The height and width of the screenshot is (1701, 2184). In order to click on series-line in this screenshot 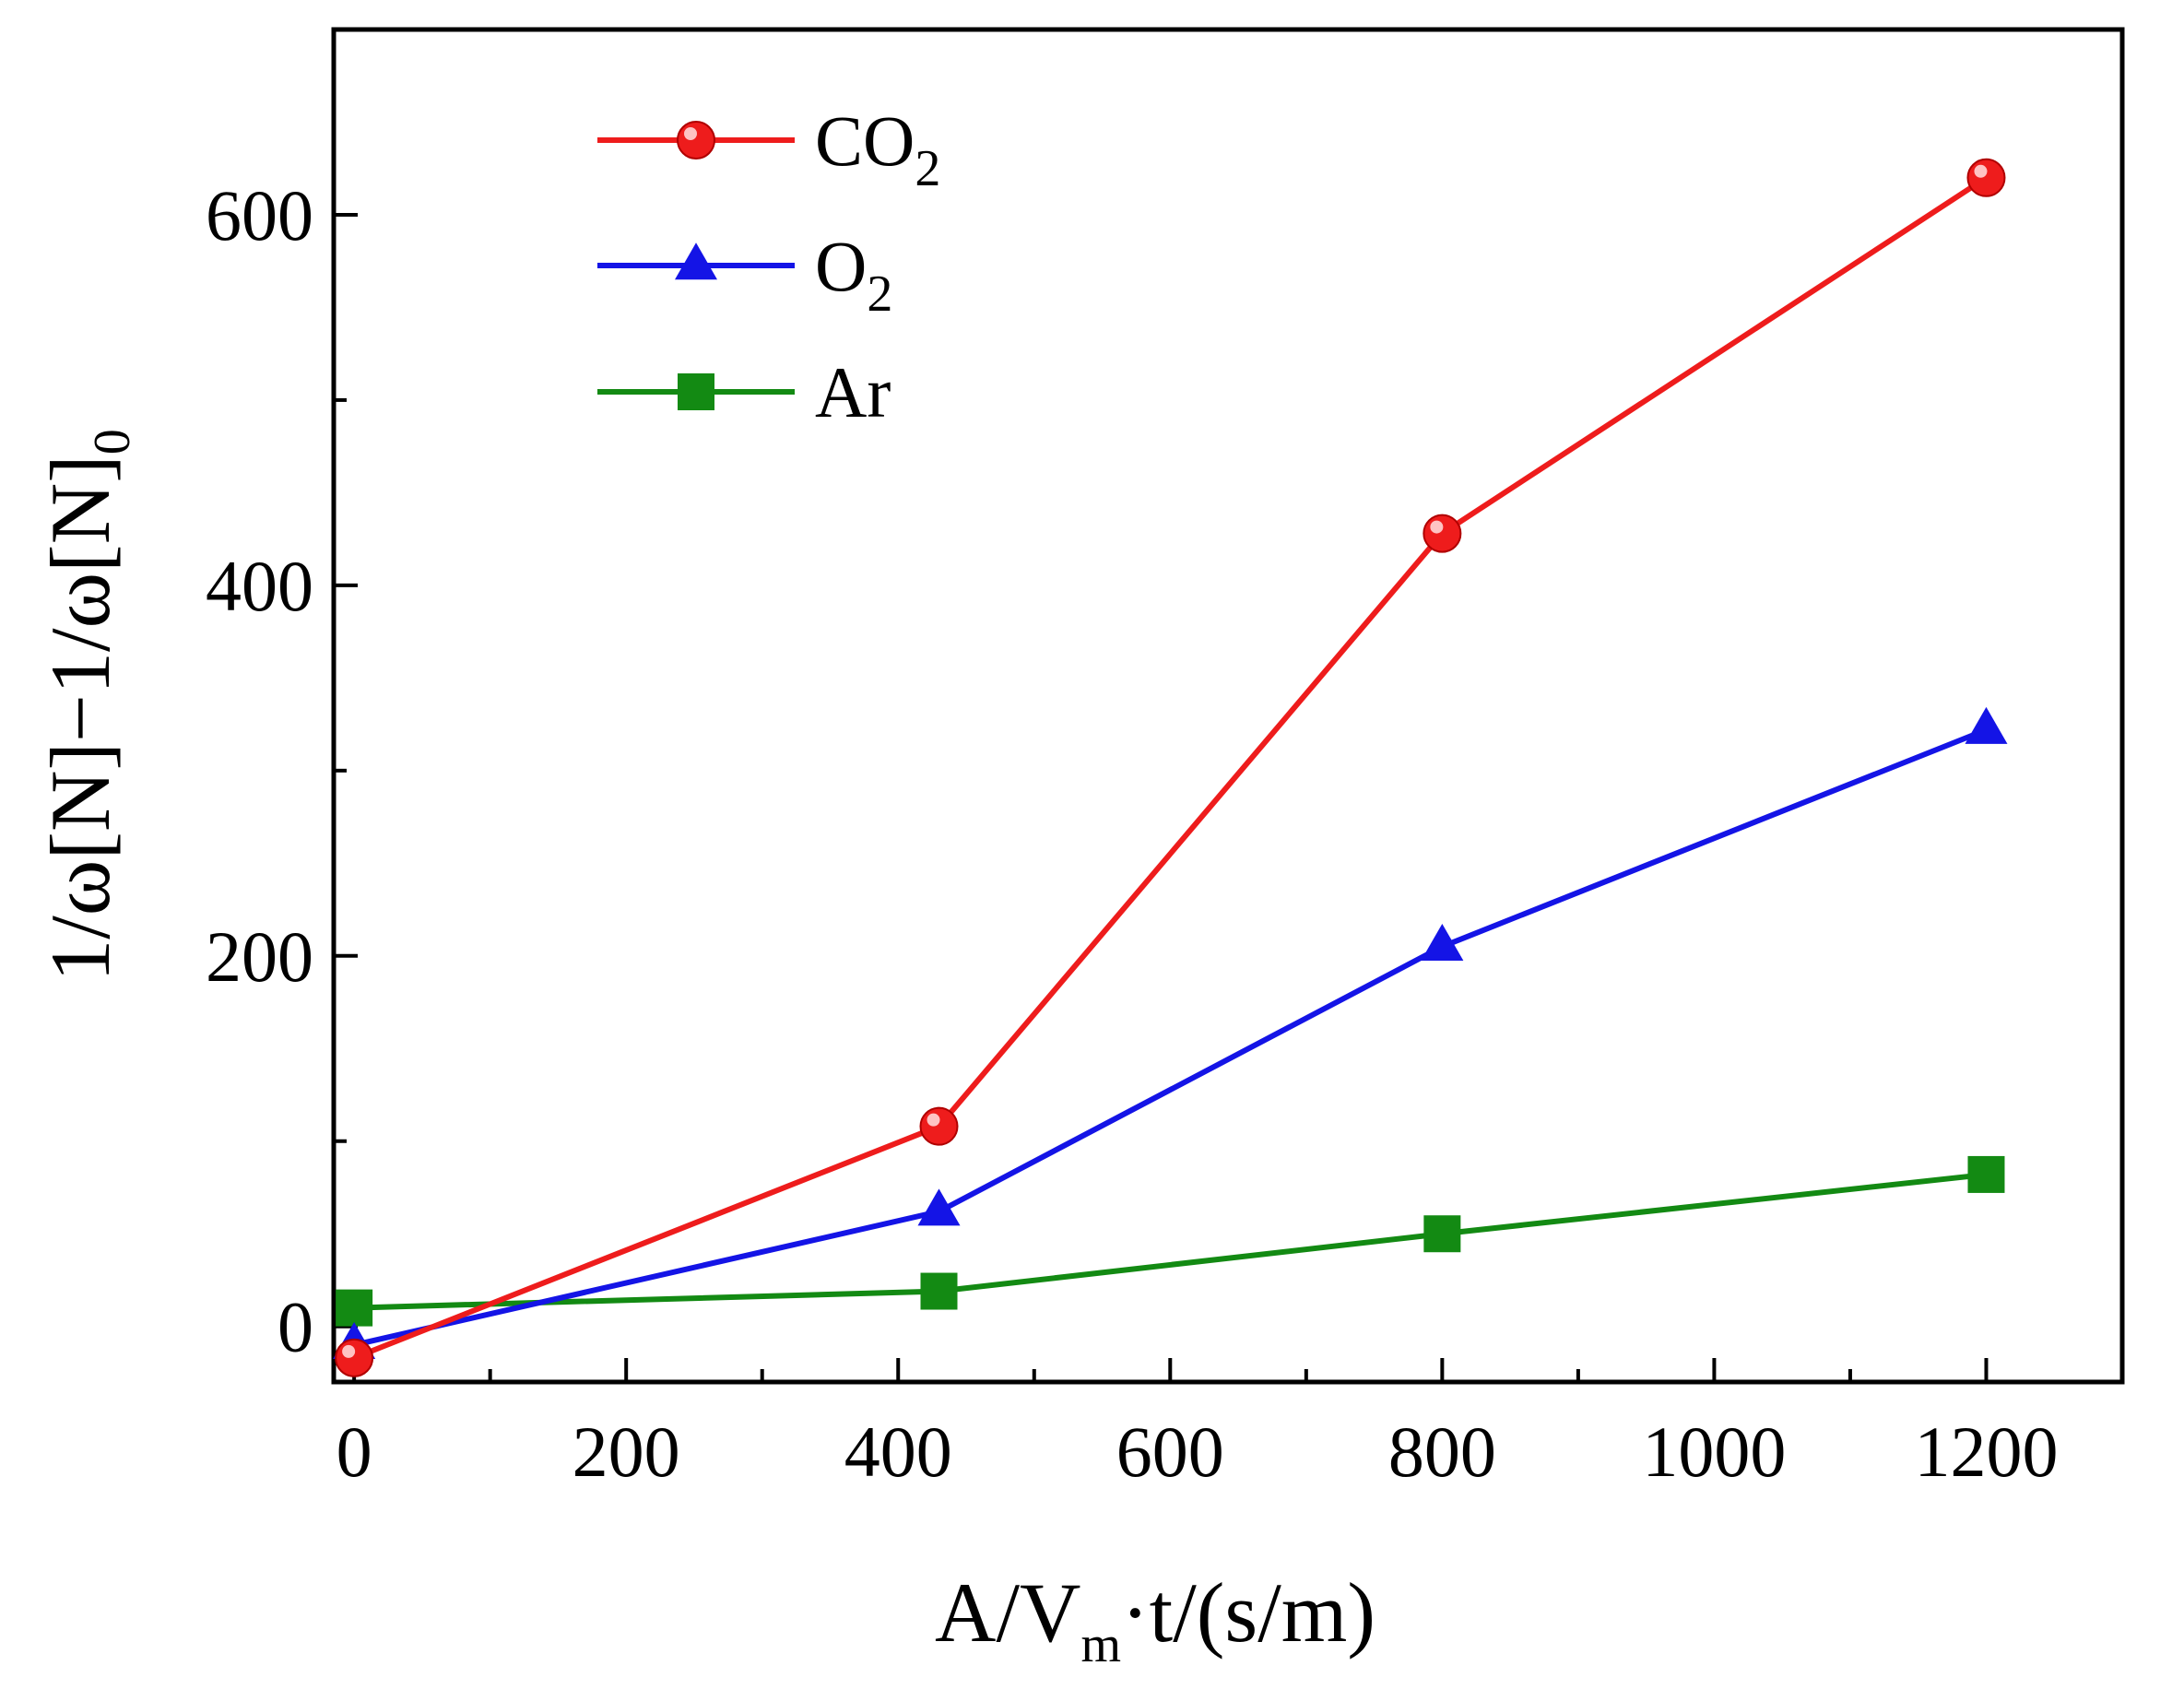, I will do `click(1170, 1241)`.